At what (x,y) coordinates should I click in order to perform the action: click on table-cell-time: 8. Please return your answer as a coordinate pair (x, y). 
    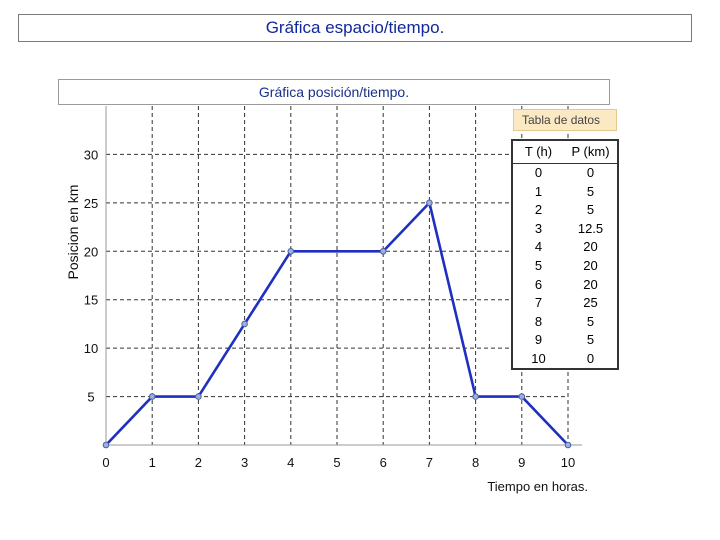
    Looking at the image, I should click on (538, 321).